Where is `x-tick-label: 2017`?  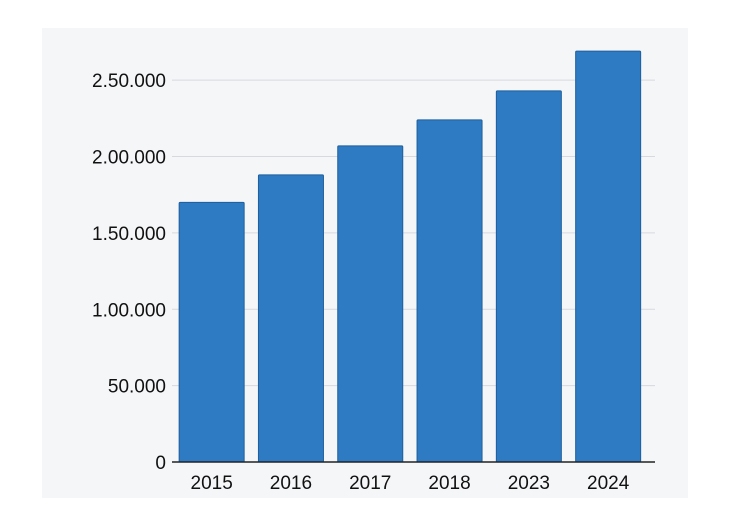
x-tick-label: 2017 is located at coordinates (370, 483).